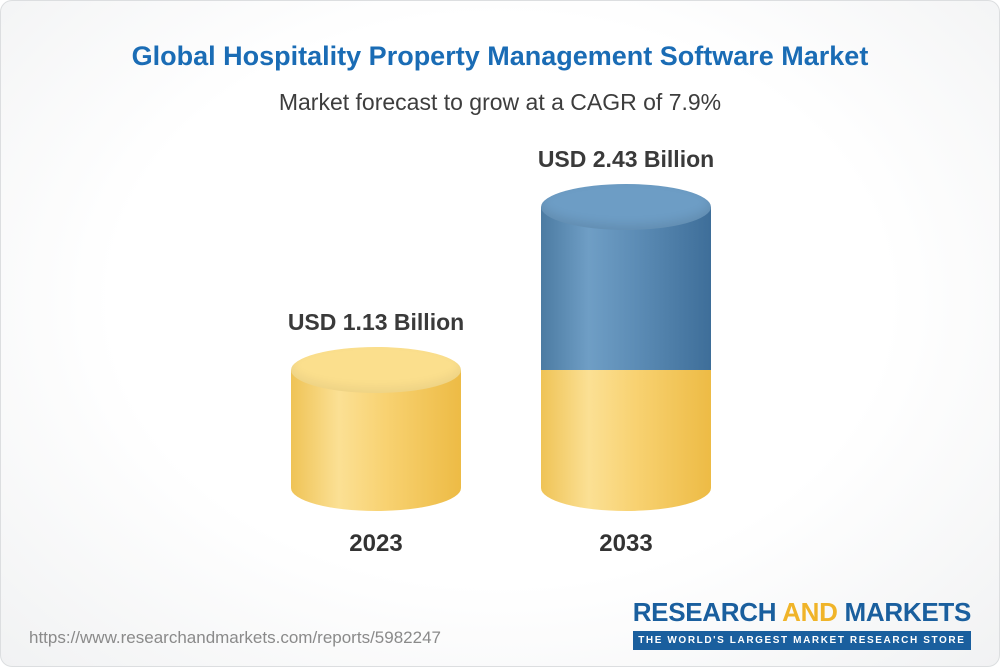 The width and height of the screenshot is (1000, 667). I want to click on bar-2033-base-segment, so click(626, 440).